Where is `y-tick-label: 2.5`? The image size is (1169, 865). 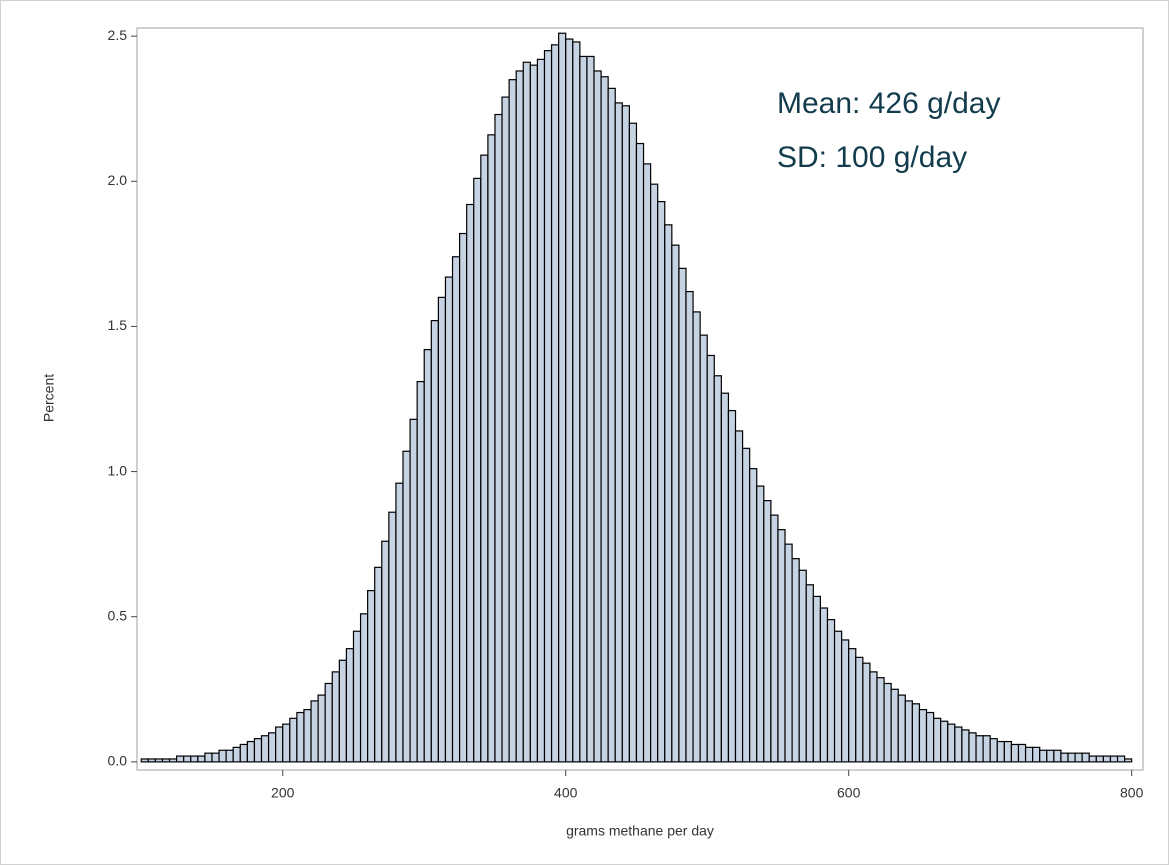
y-tick-label: 2.5 is located at coordinates (118, 35).